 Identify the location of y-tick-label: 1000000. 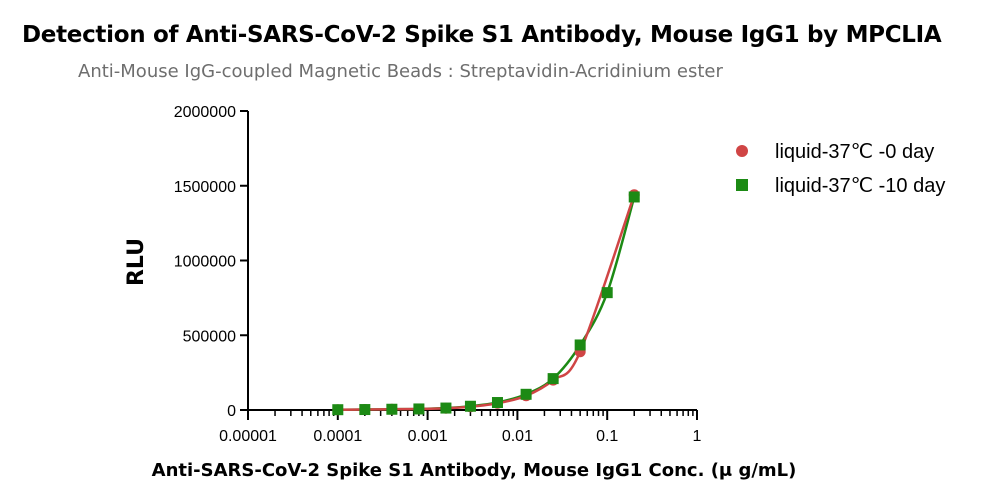
(205, 262).